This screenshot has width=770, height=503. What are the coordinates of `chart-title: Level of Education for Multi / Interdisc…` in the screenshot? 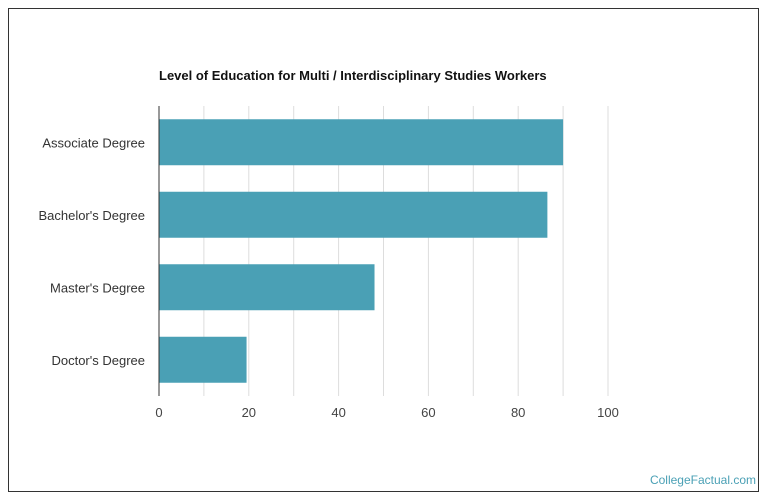 It's located at (353, 75).